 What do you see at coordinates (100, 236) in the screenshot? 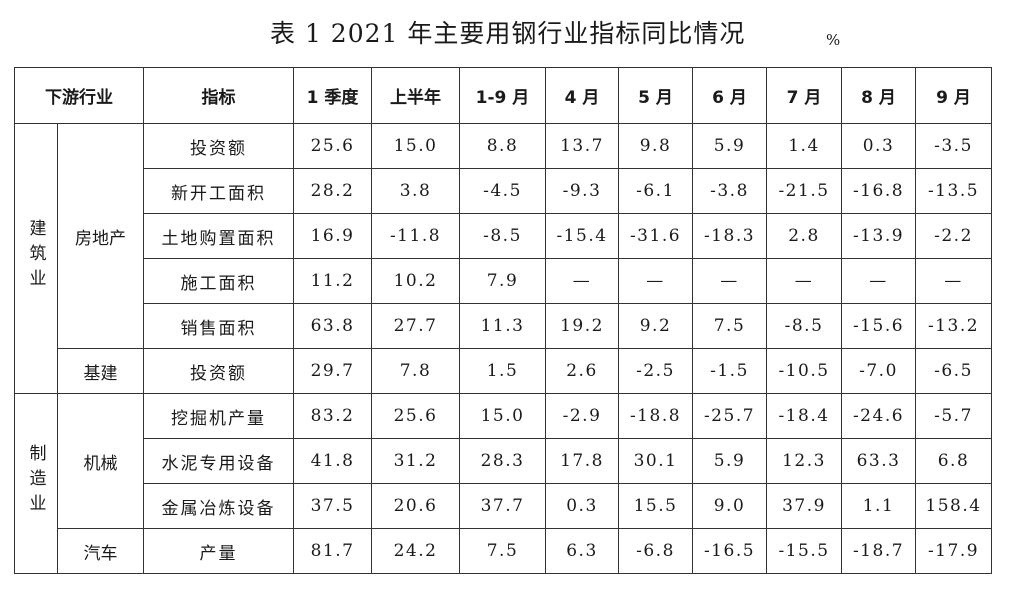
I see `subsector-real-estate: 房地产` at bounding box center [100, 236].